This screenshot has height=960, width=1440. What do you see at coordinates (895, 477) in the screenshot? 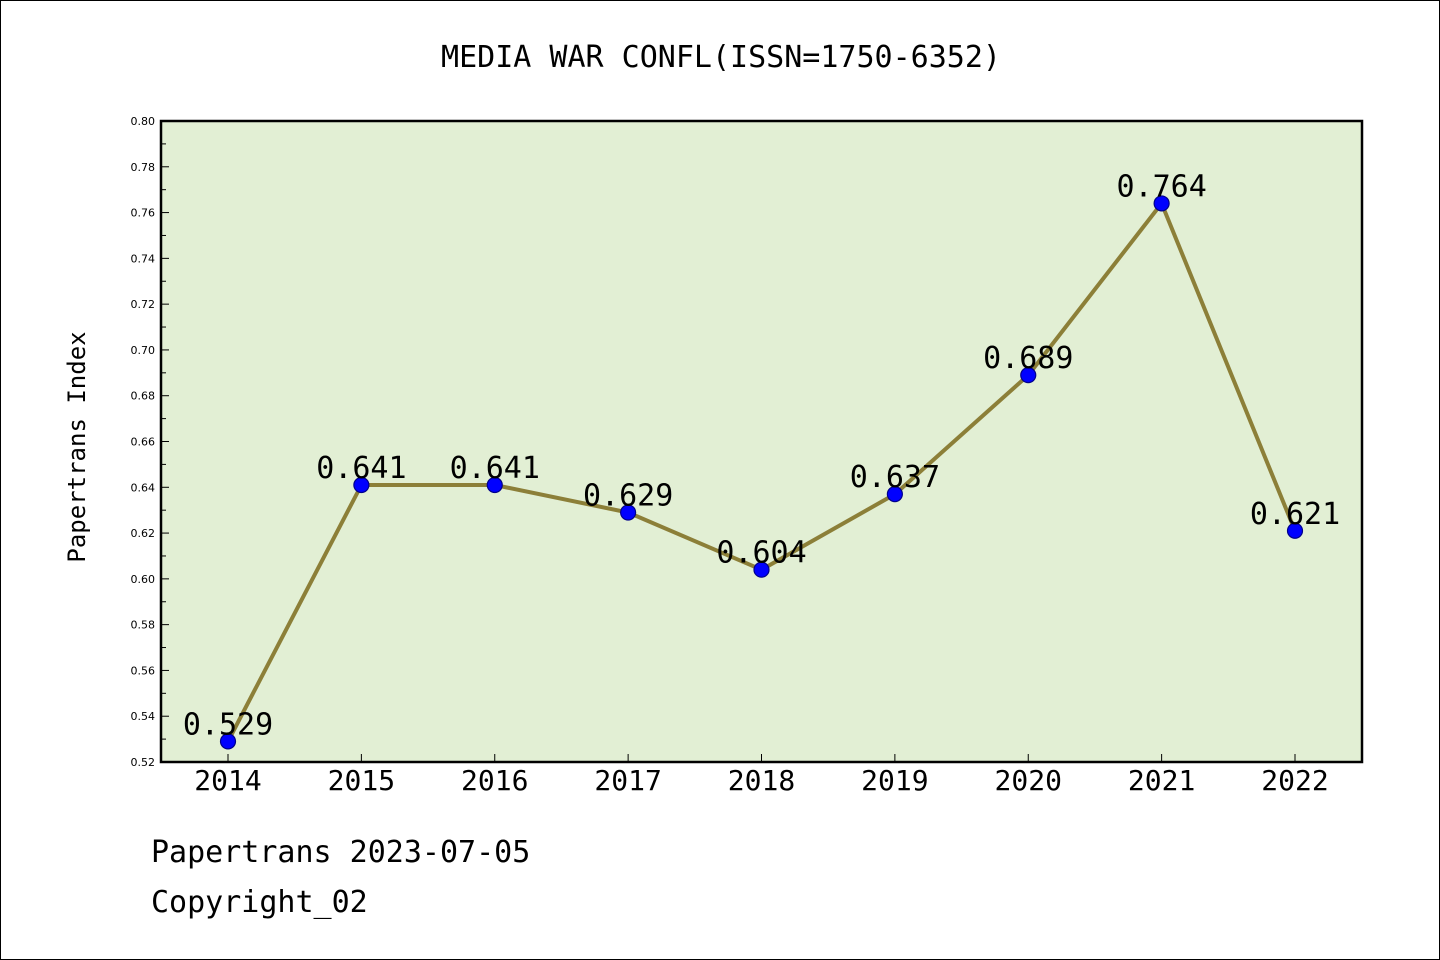
I see `data-label: 0.637` at bounding box center [895, 477].